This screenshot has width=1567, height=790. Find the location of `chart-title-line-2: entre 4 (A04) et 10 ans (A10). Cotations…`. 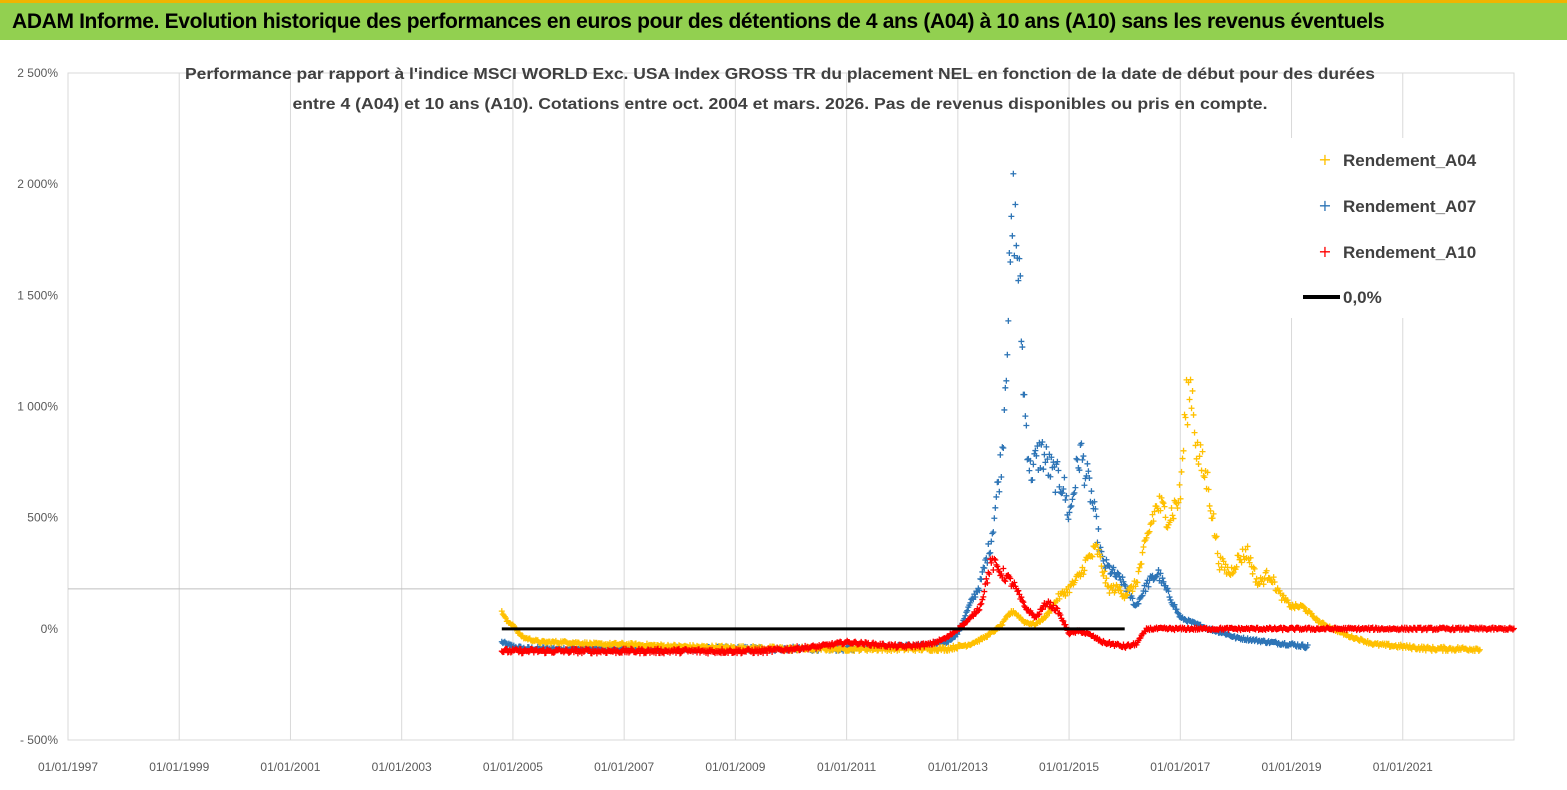

chart-title-line-2: entre 4 (A04) et 10 ans (A10). Cotations… is located at coordinates (780, 104).